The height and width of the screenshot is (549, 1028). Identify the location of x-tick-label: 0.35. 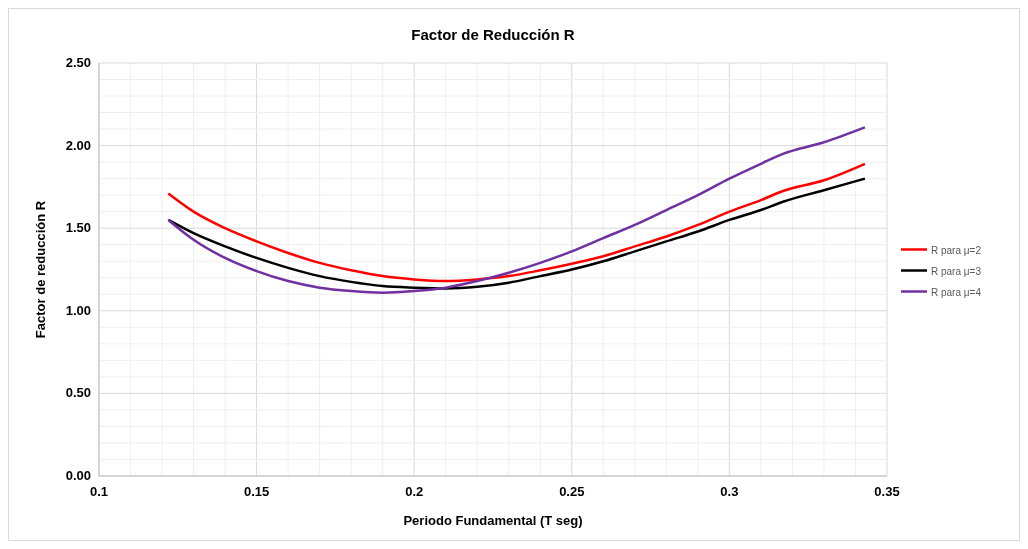
(887, 491).